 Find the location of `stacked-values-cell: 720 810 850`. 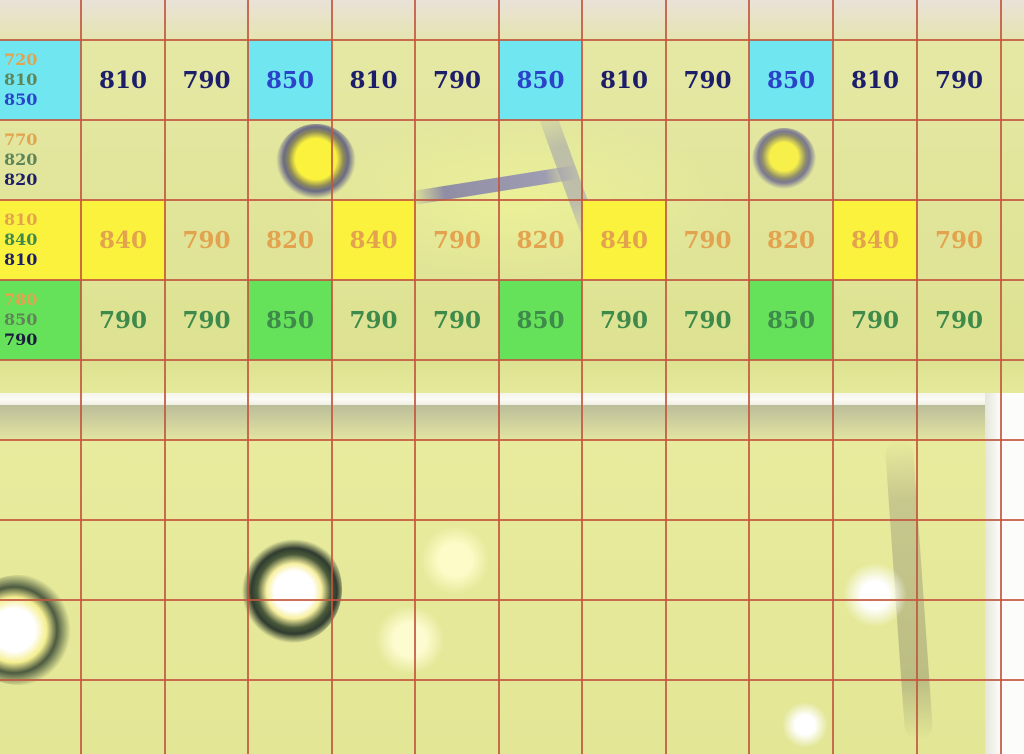

stacked-values-cell: 720 810 850 is located at coordinates (41, 80).